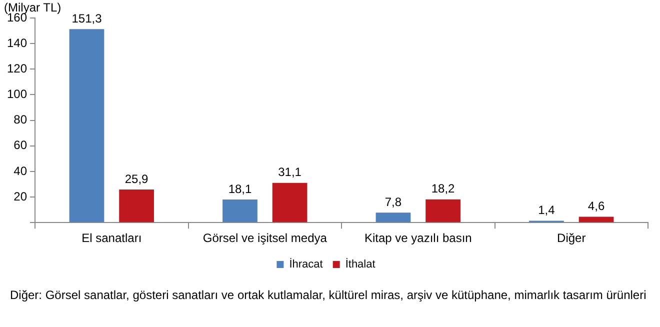  What do you see at coordinates (87, 18) in the screenshot?
I see `data-label: 151,3` at bounding box center [87, 18].